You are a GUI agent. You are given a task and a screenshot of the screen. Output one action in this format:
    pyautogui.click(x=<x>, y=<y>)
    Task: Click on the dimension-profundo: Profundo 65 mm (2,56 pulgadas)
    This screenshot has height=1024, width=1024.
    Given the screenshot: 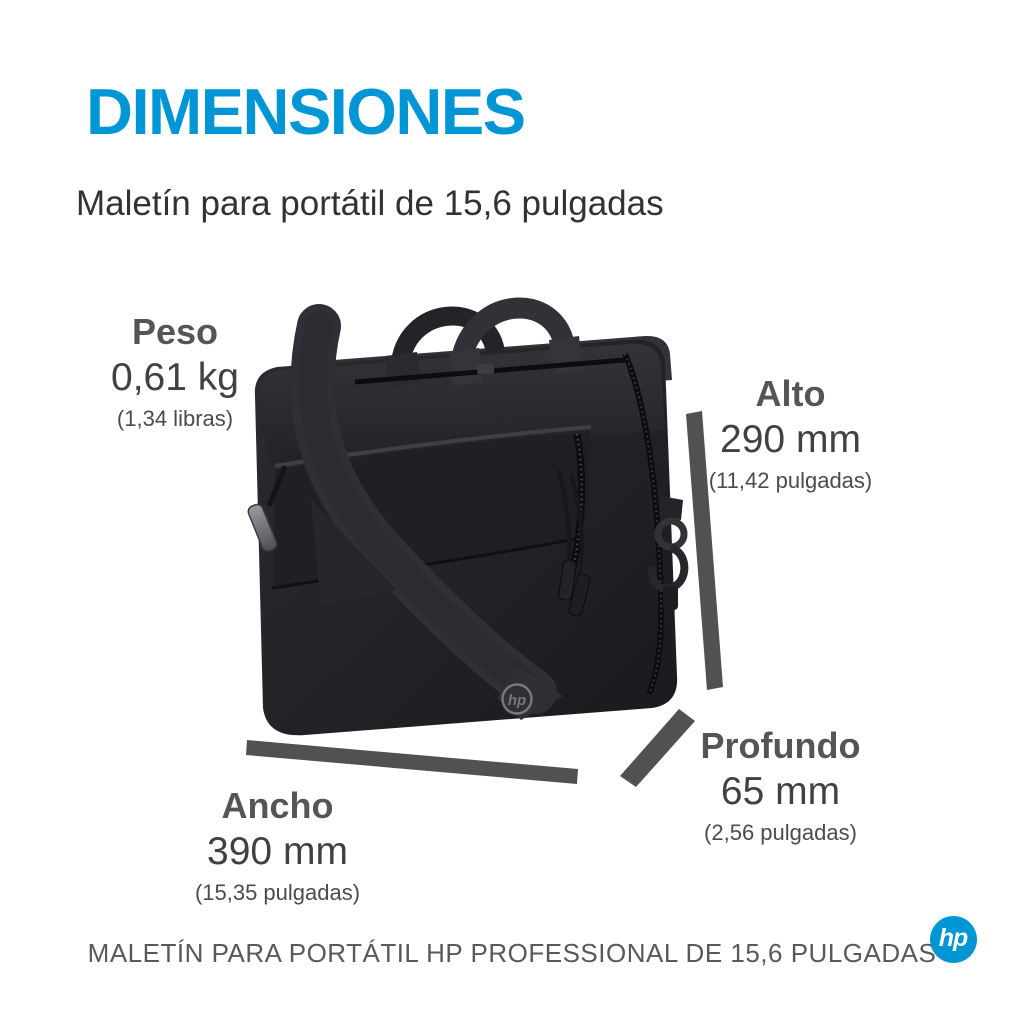 What is the action you would take?
    pyautogui.click(x=780, y=786)
    